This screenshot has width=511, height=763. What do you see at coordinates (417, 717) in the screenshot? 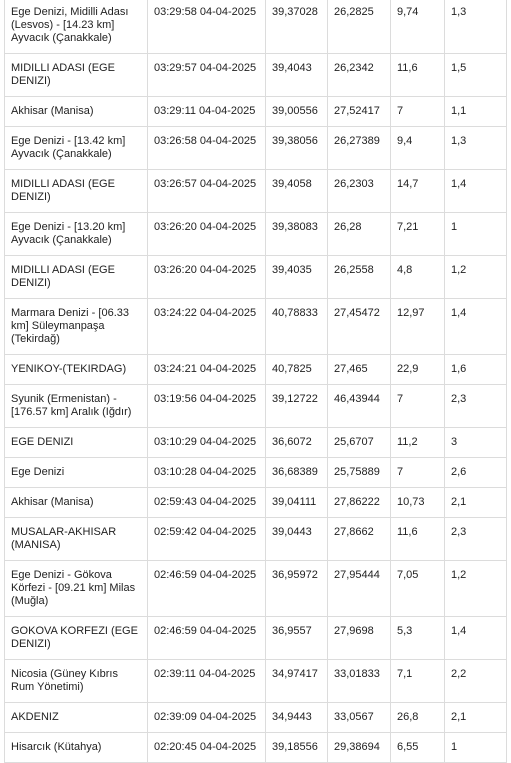
I see `depth-cell: 26,8` at bounding box center [417, 717].